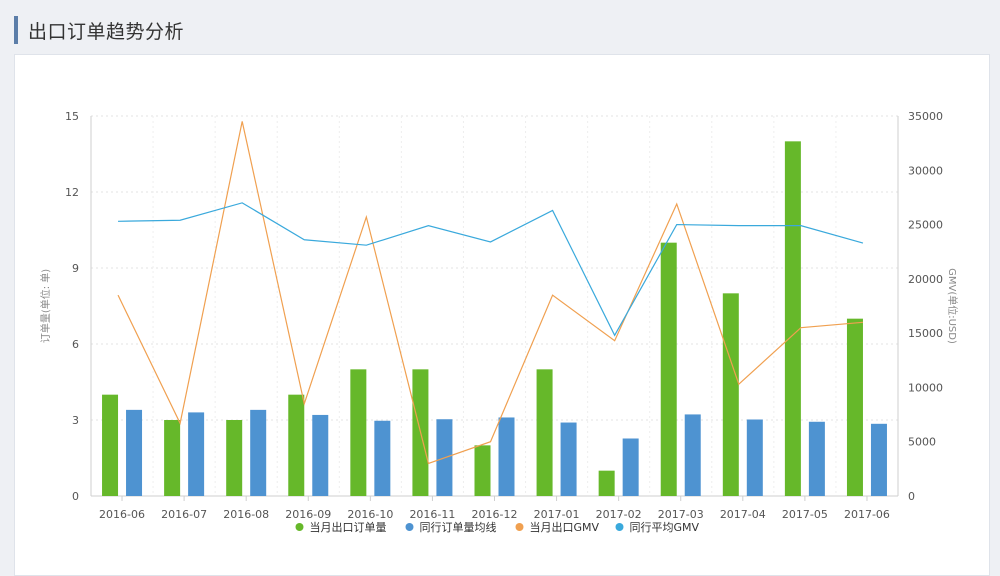 Image resolution: width=1000 pixels, height=576 pixels. What do you see at coordinates (925, 387) in the screenshot?
I see `y-tick-right-2: 10000` at bounding box center [925, 387].